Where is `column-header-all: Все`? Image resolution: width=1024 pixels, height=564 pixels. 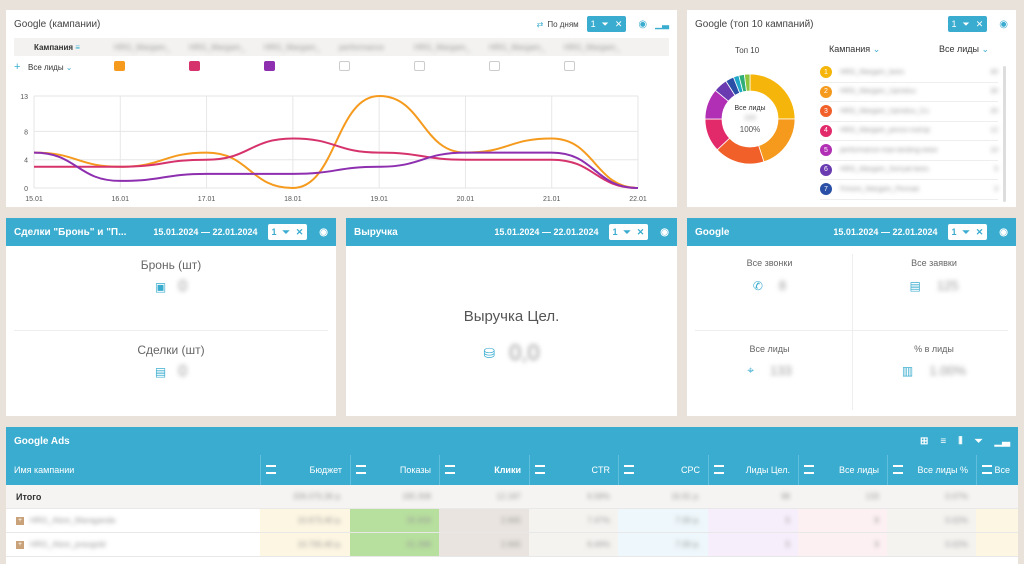
column-header-all: Все is located at coordinates (997, 470).